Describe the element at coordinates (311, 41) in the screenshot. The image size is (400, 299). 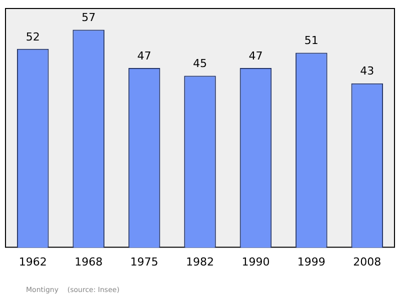
I see `data-label: 51` at that location.